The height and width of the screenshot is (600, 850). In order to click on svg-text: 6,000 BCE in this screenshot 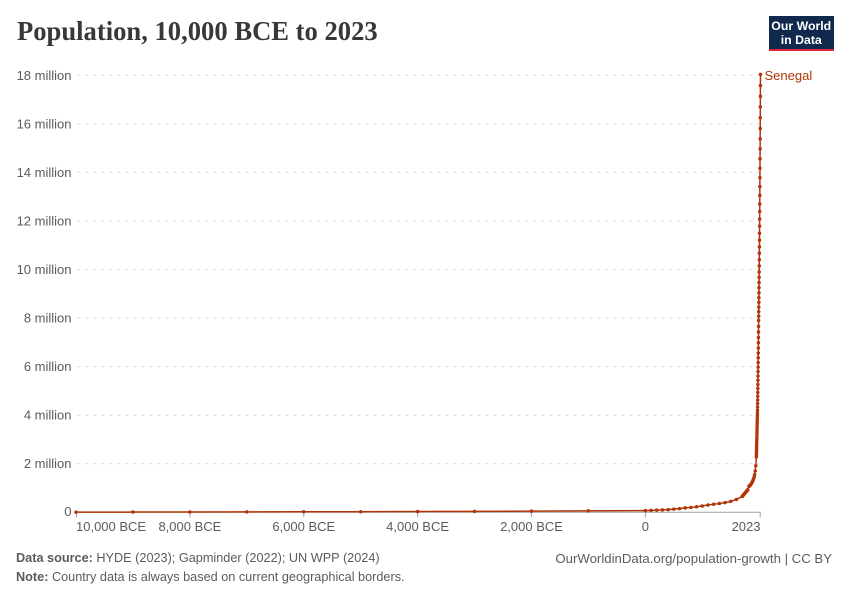, I will do `click(303, 526)`.